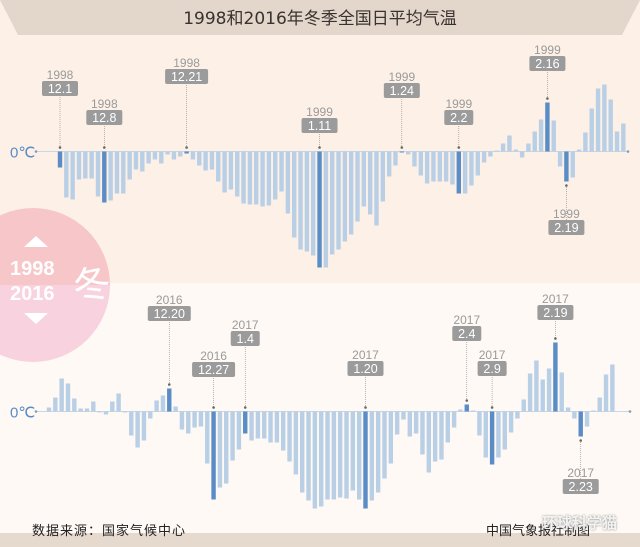 The height and width of the screenshot is (547, 640). What do you see at coordinates (245, 325) in the screenshot?
I see `year-label: 2017` at bounding box center [245, 325].